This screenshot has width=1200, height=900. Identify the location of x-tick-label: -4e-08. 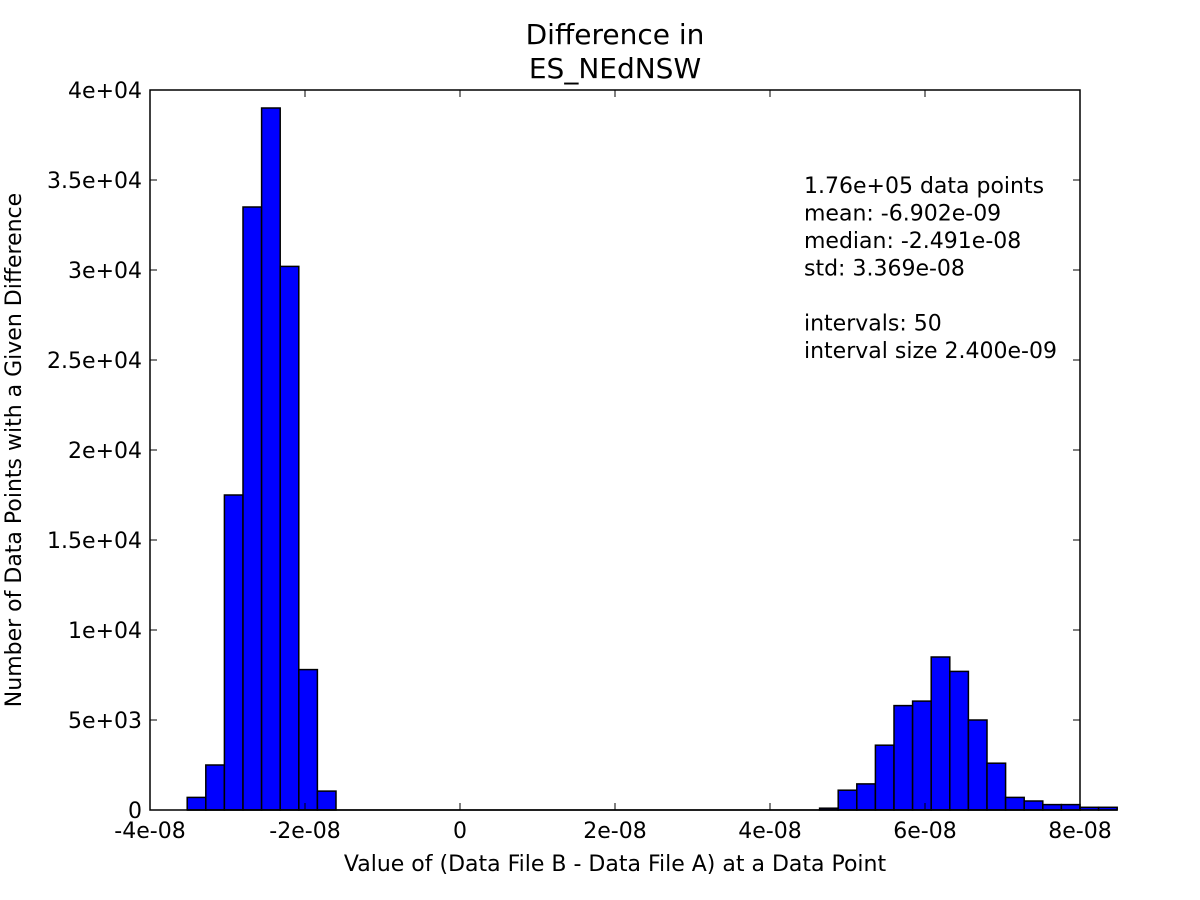
(149, 831).